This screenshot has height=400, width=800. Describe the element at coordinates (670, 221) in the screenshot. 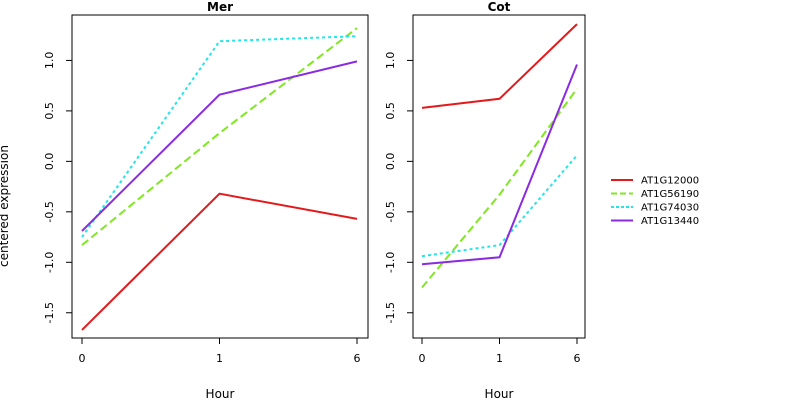

I see `legend-label: AT1G13440` at that location.